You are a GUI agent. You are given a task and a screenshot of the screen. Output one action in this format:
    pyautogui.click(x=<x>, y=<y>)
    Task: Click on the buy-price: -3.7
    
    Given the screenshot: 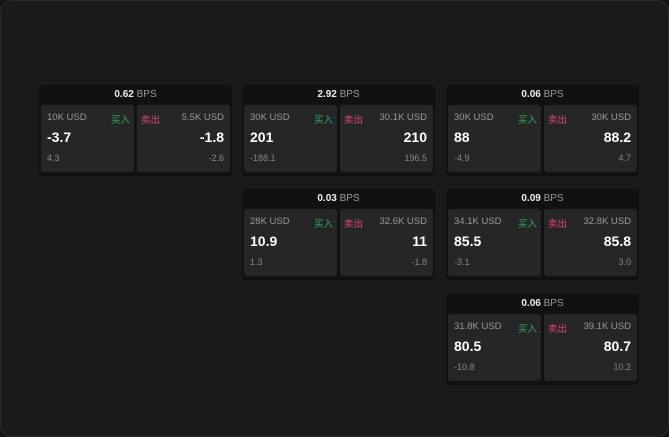 What is the action you would take?
    pyautogui.click(x=59, y=137)
    